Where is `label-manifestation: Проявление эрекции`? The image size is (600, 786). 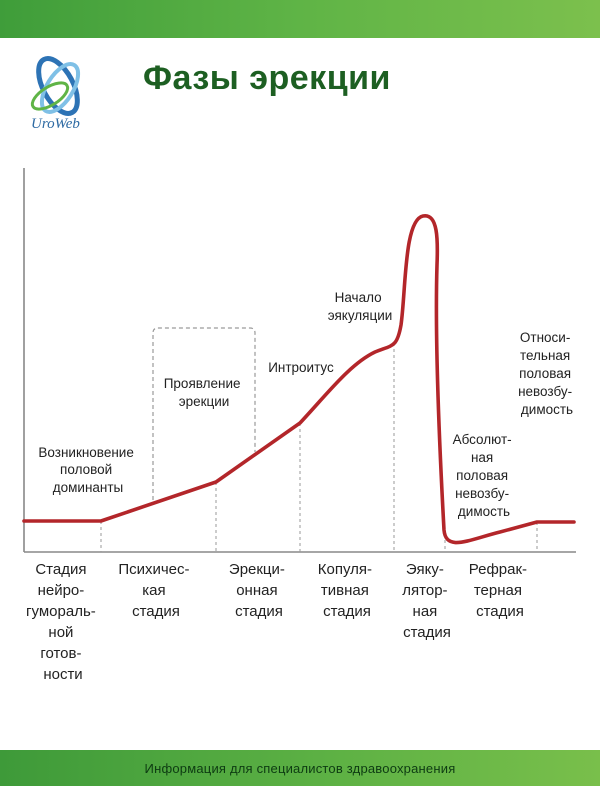
label-manifestation: Проявление эрекции is located at coordinates (204, 392).